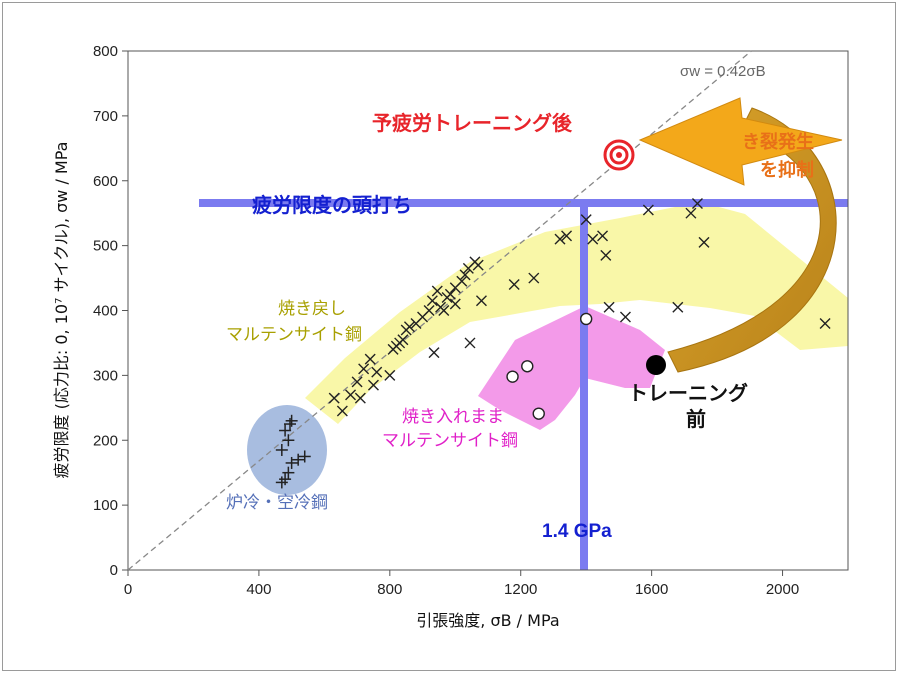 Image resolution: width=900 pixels, height=675 pixels. Describe the element at coordinates (105, 440) in the screenshot. I see `y-tick-label: 200` at that location.